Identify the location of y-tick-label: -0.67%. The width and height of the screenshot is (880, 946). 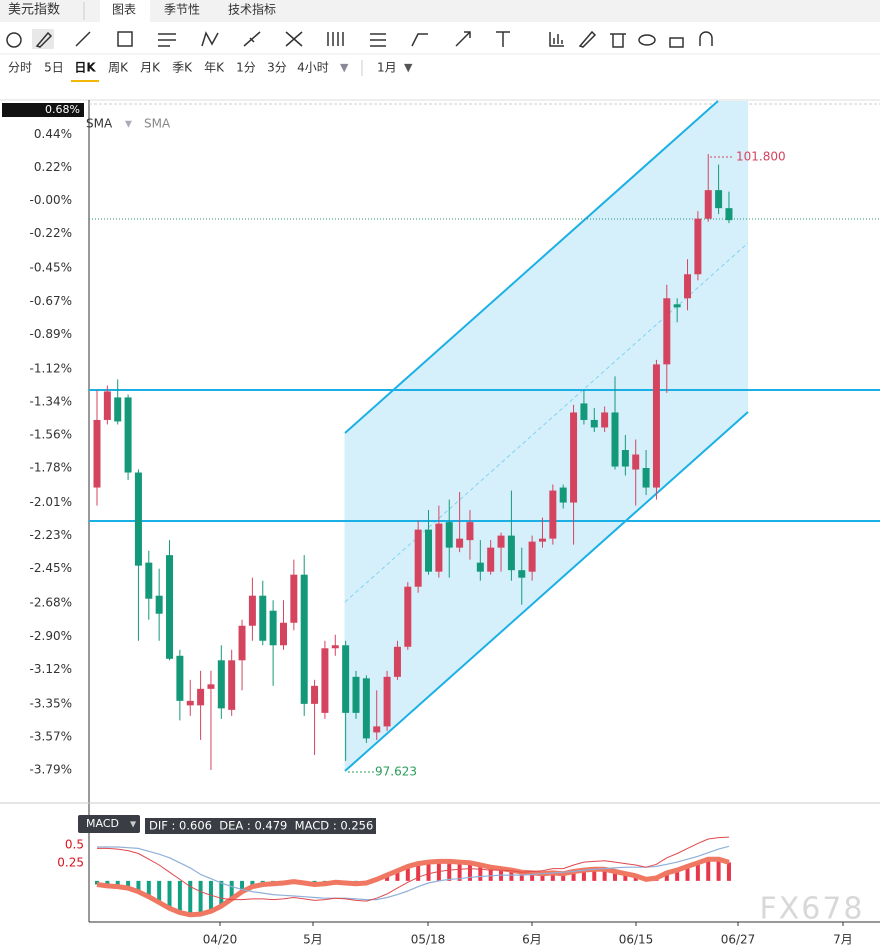
(51, 301).